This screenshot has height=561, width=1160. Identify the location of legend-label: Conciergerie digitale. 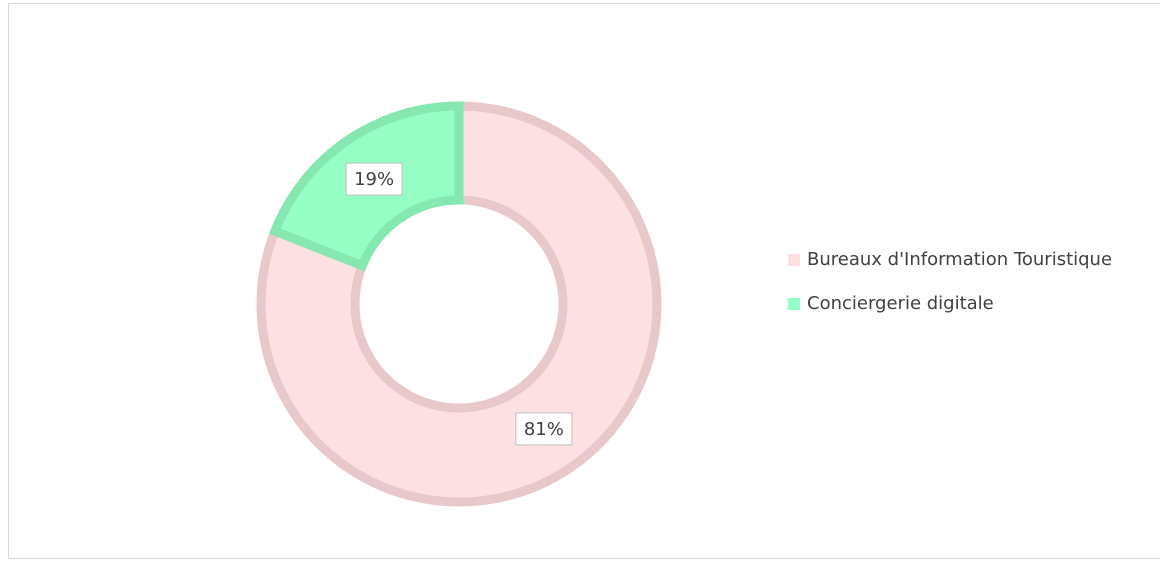
(900, 303).